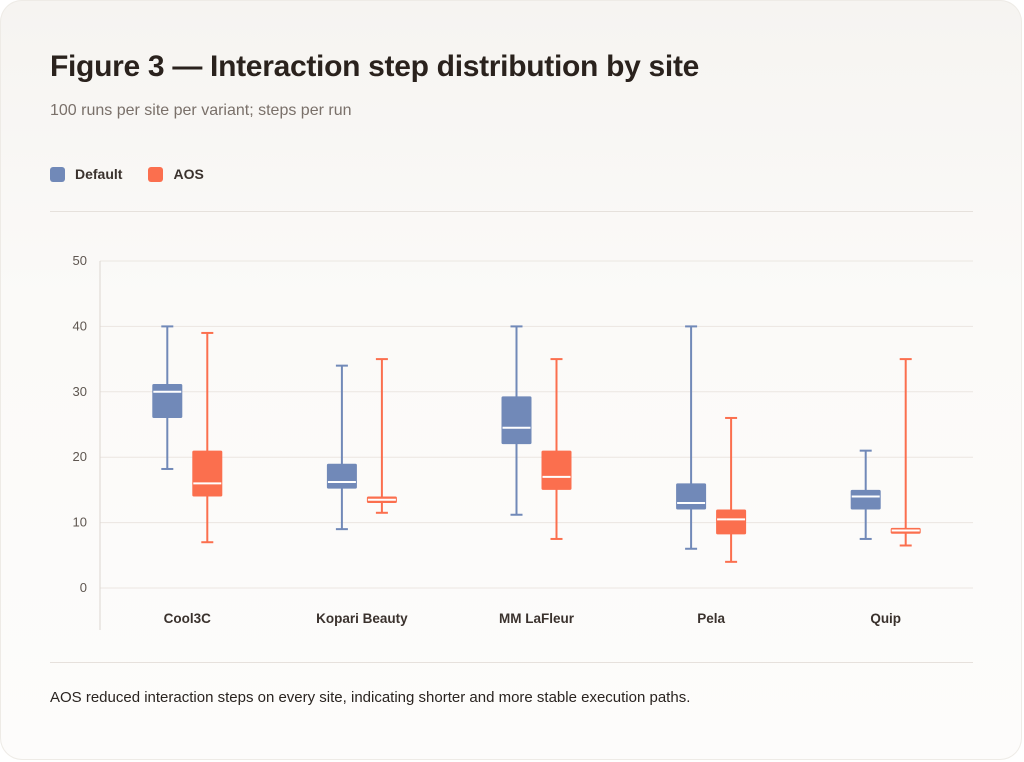 This screenshot has width=1024, height=762. Describe the element at coordinates (99, 174) in the screenshot. I see `legend-label-default: Default` at that location.